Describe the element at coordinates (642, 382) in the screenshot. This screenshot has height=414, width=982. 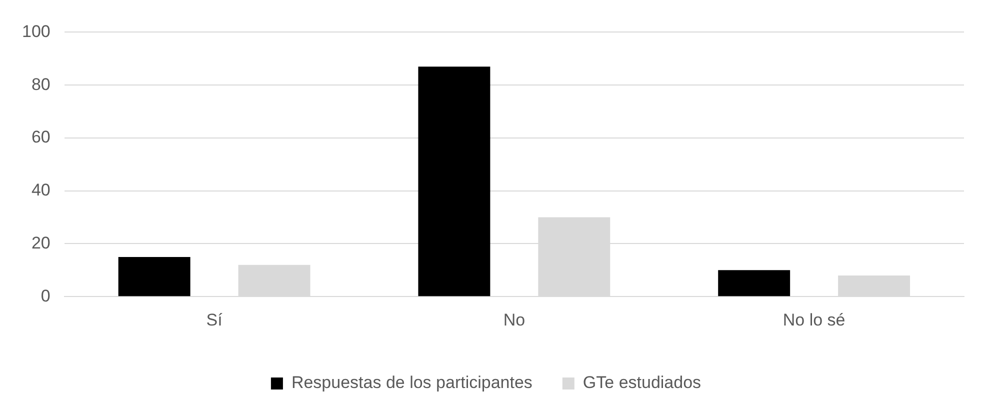
I see `legend-label: GTe estudiados` at that location.